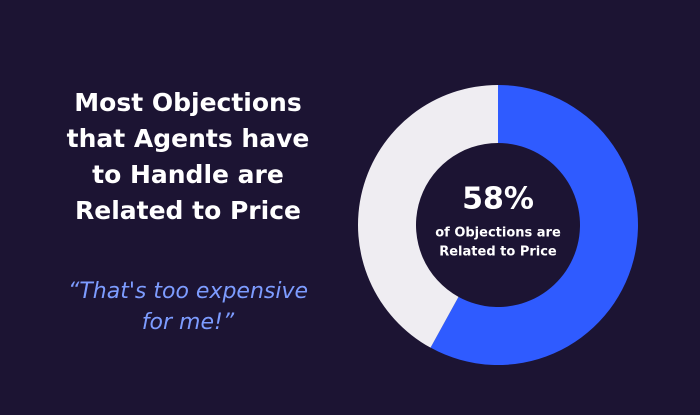  What do you see at coordinates (498, 233) in the screenshot?
I see `center-caption: of Objections are` at bounding box center [498, 233].